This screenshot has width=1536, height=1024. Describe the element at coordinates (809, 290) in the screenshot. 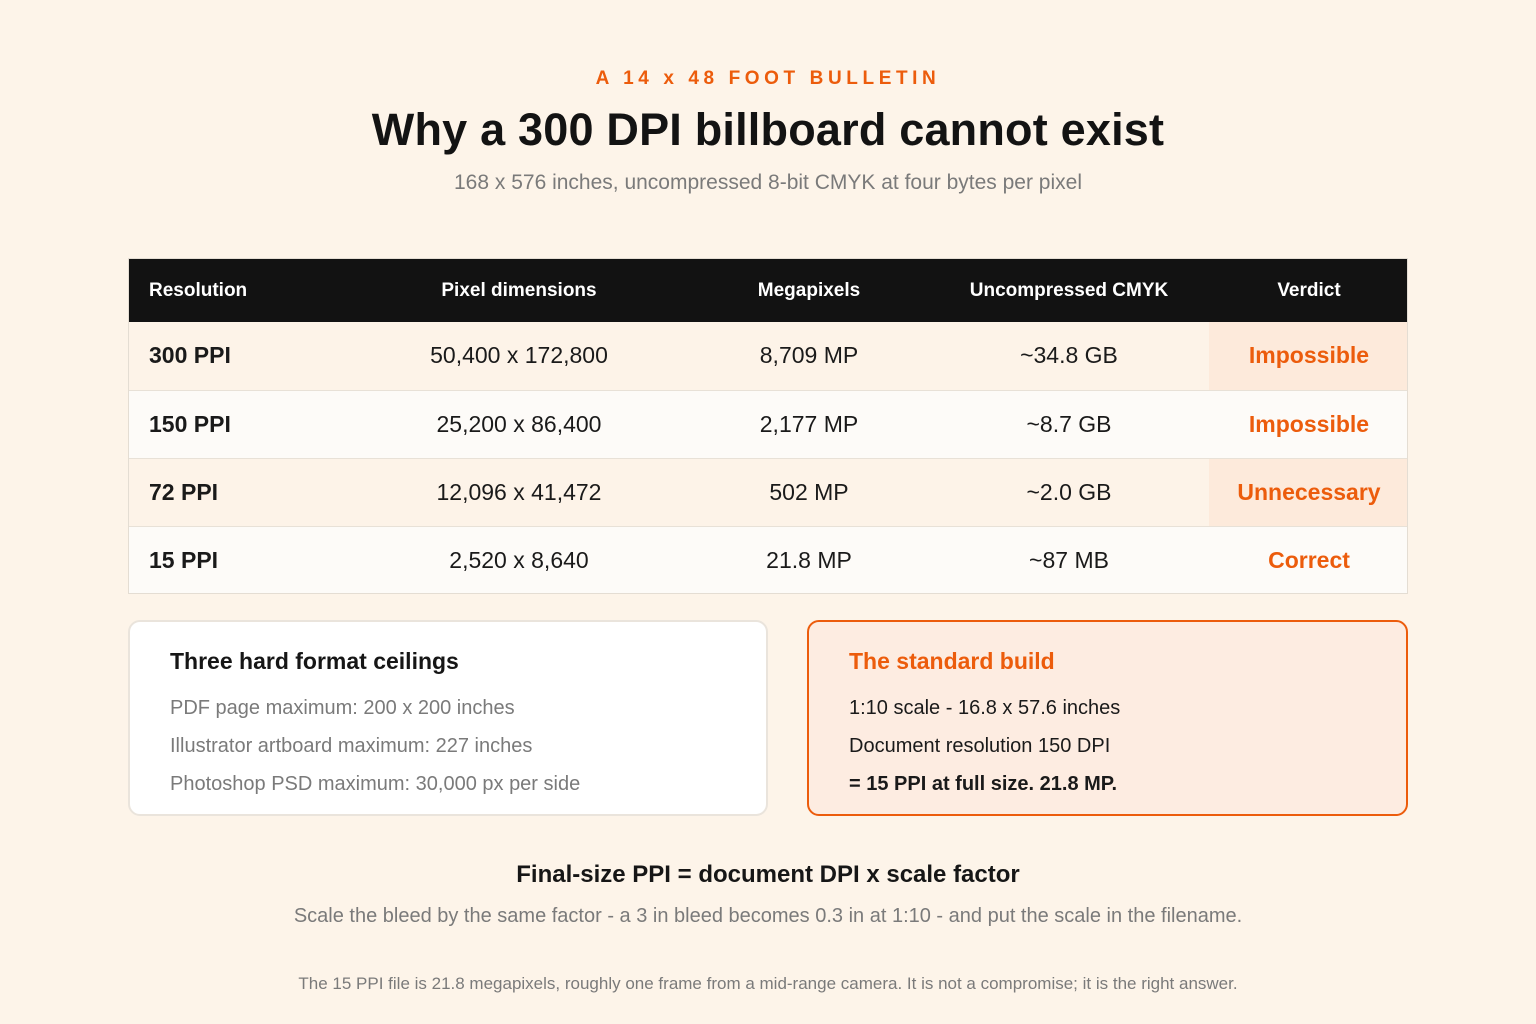

I see `column-header-megapixels: Megapixels` at that location.